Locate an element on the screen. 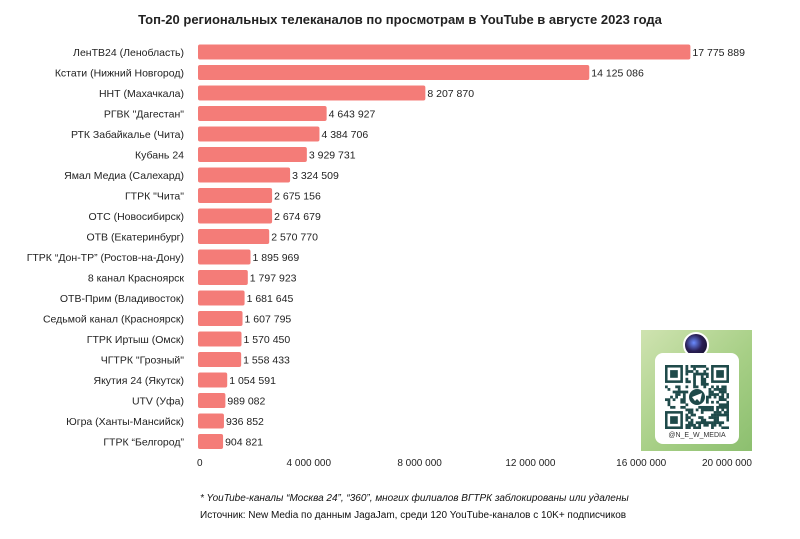 The image size is (800, 539). x-tick-label: 20 000 000 is located at coordinates (727, 463).